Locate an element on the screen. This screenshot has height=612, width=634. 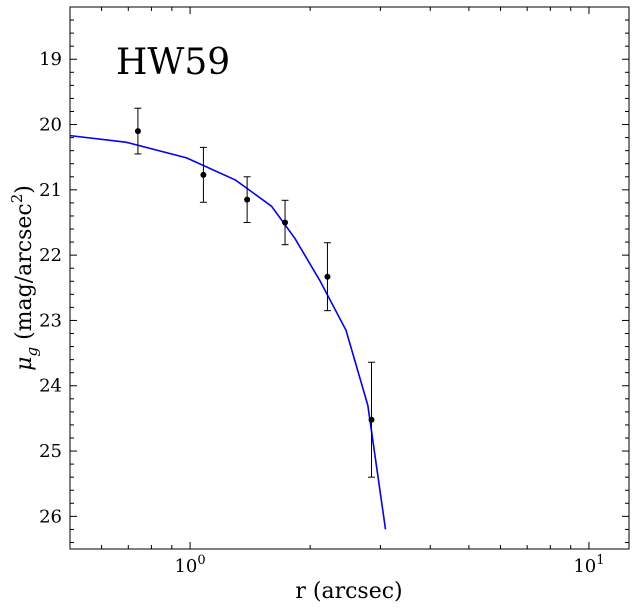
x-tick-label: 10¹ is located at coordinates (588, 565).